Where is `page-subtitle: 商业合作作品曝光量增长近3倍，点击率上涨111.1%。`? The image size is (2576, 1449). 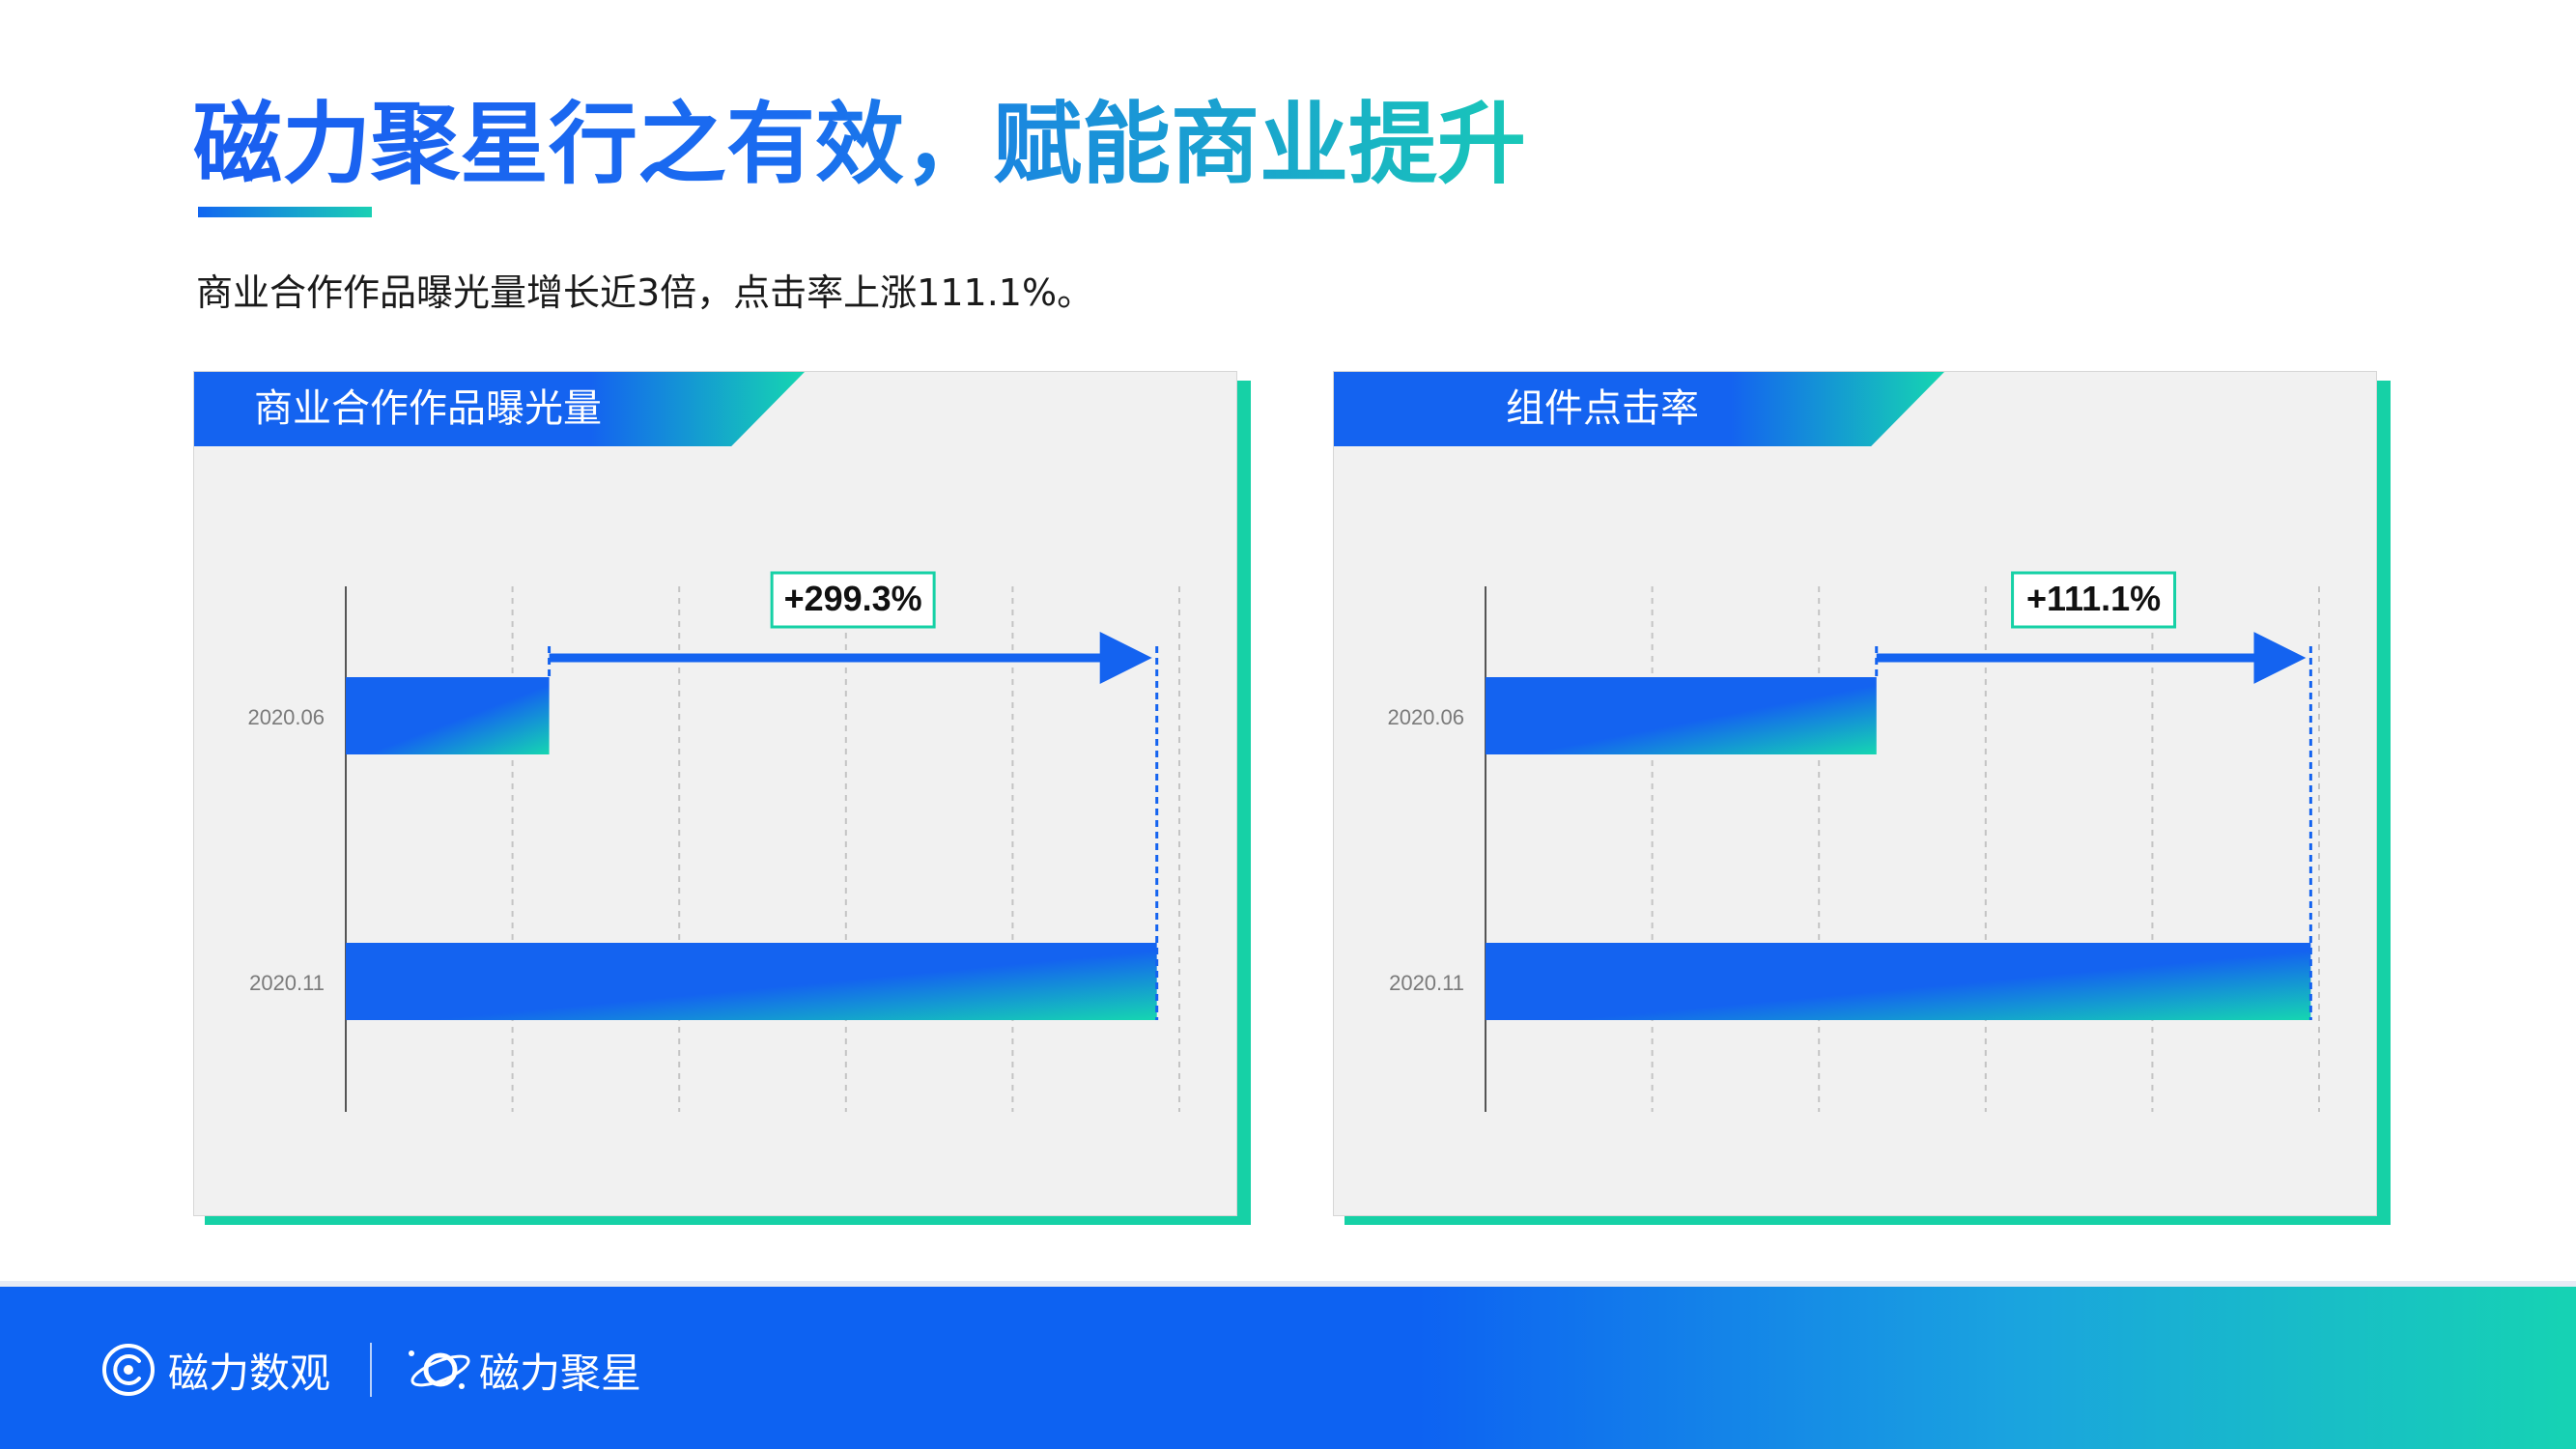 page-subtitle: 商业合作作品曝光量增长近3倍，点击率上涨111.1%。 is located at coordinates (645, 292).